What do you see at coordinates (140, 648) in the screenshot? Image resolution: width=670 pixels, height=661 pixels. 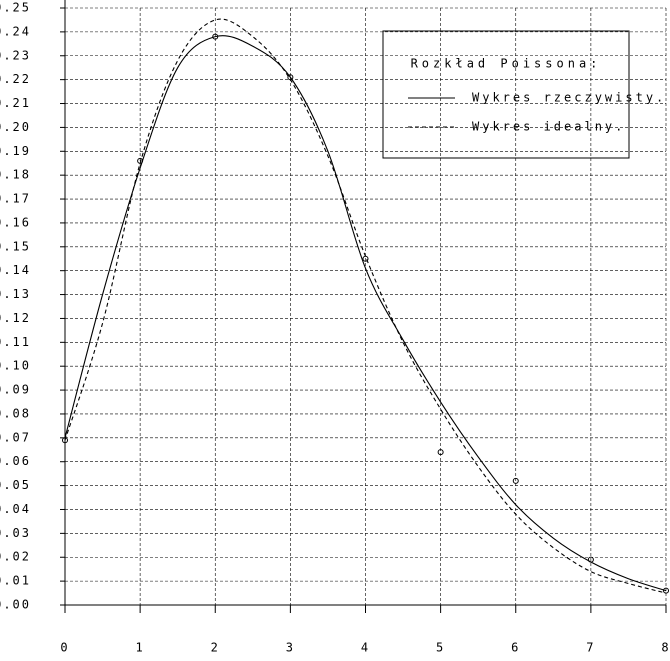 I see `x-tick-label: 1` at bounding box center [140, 648].